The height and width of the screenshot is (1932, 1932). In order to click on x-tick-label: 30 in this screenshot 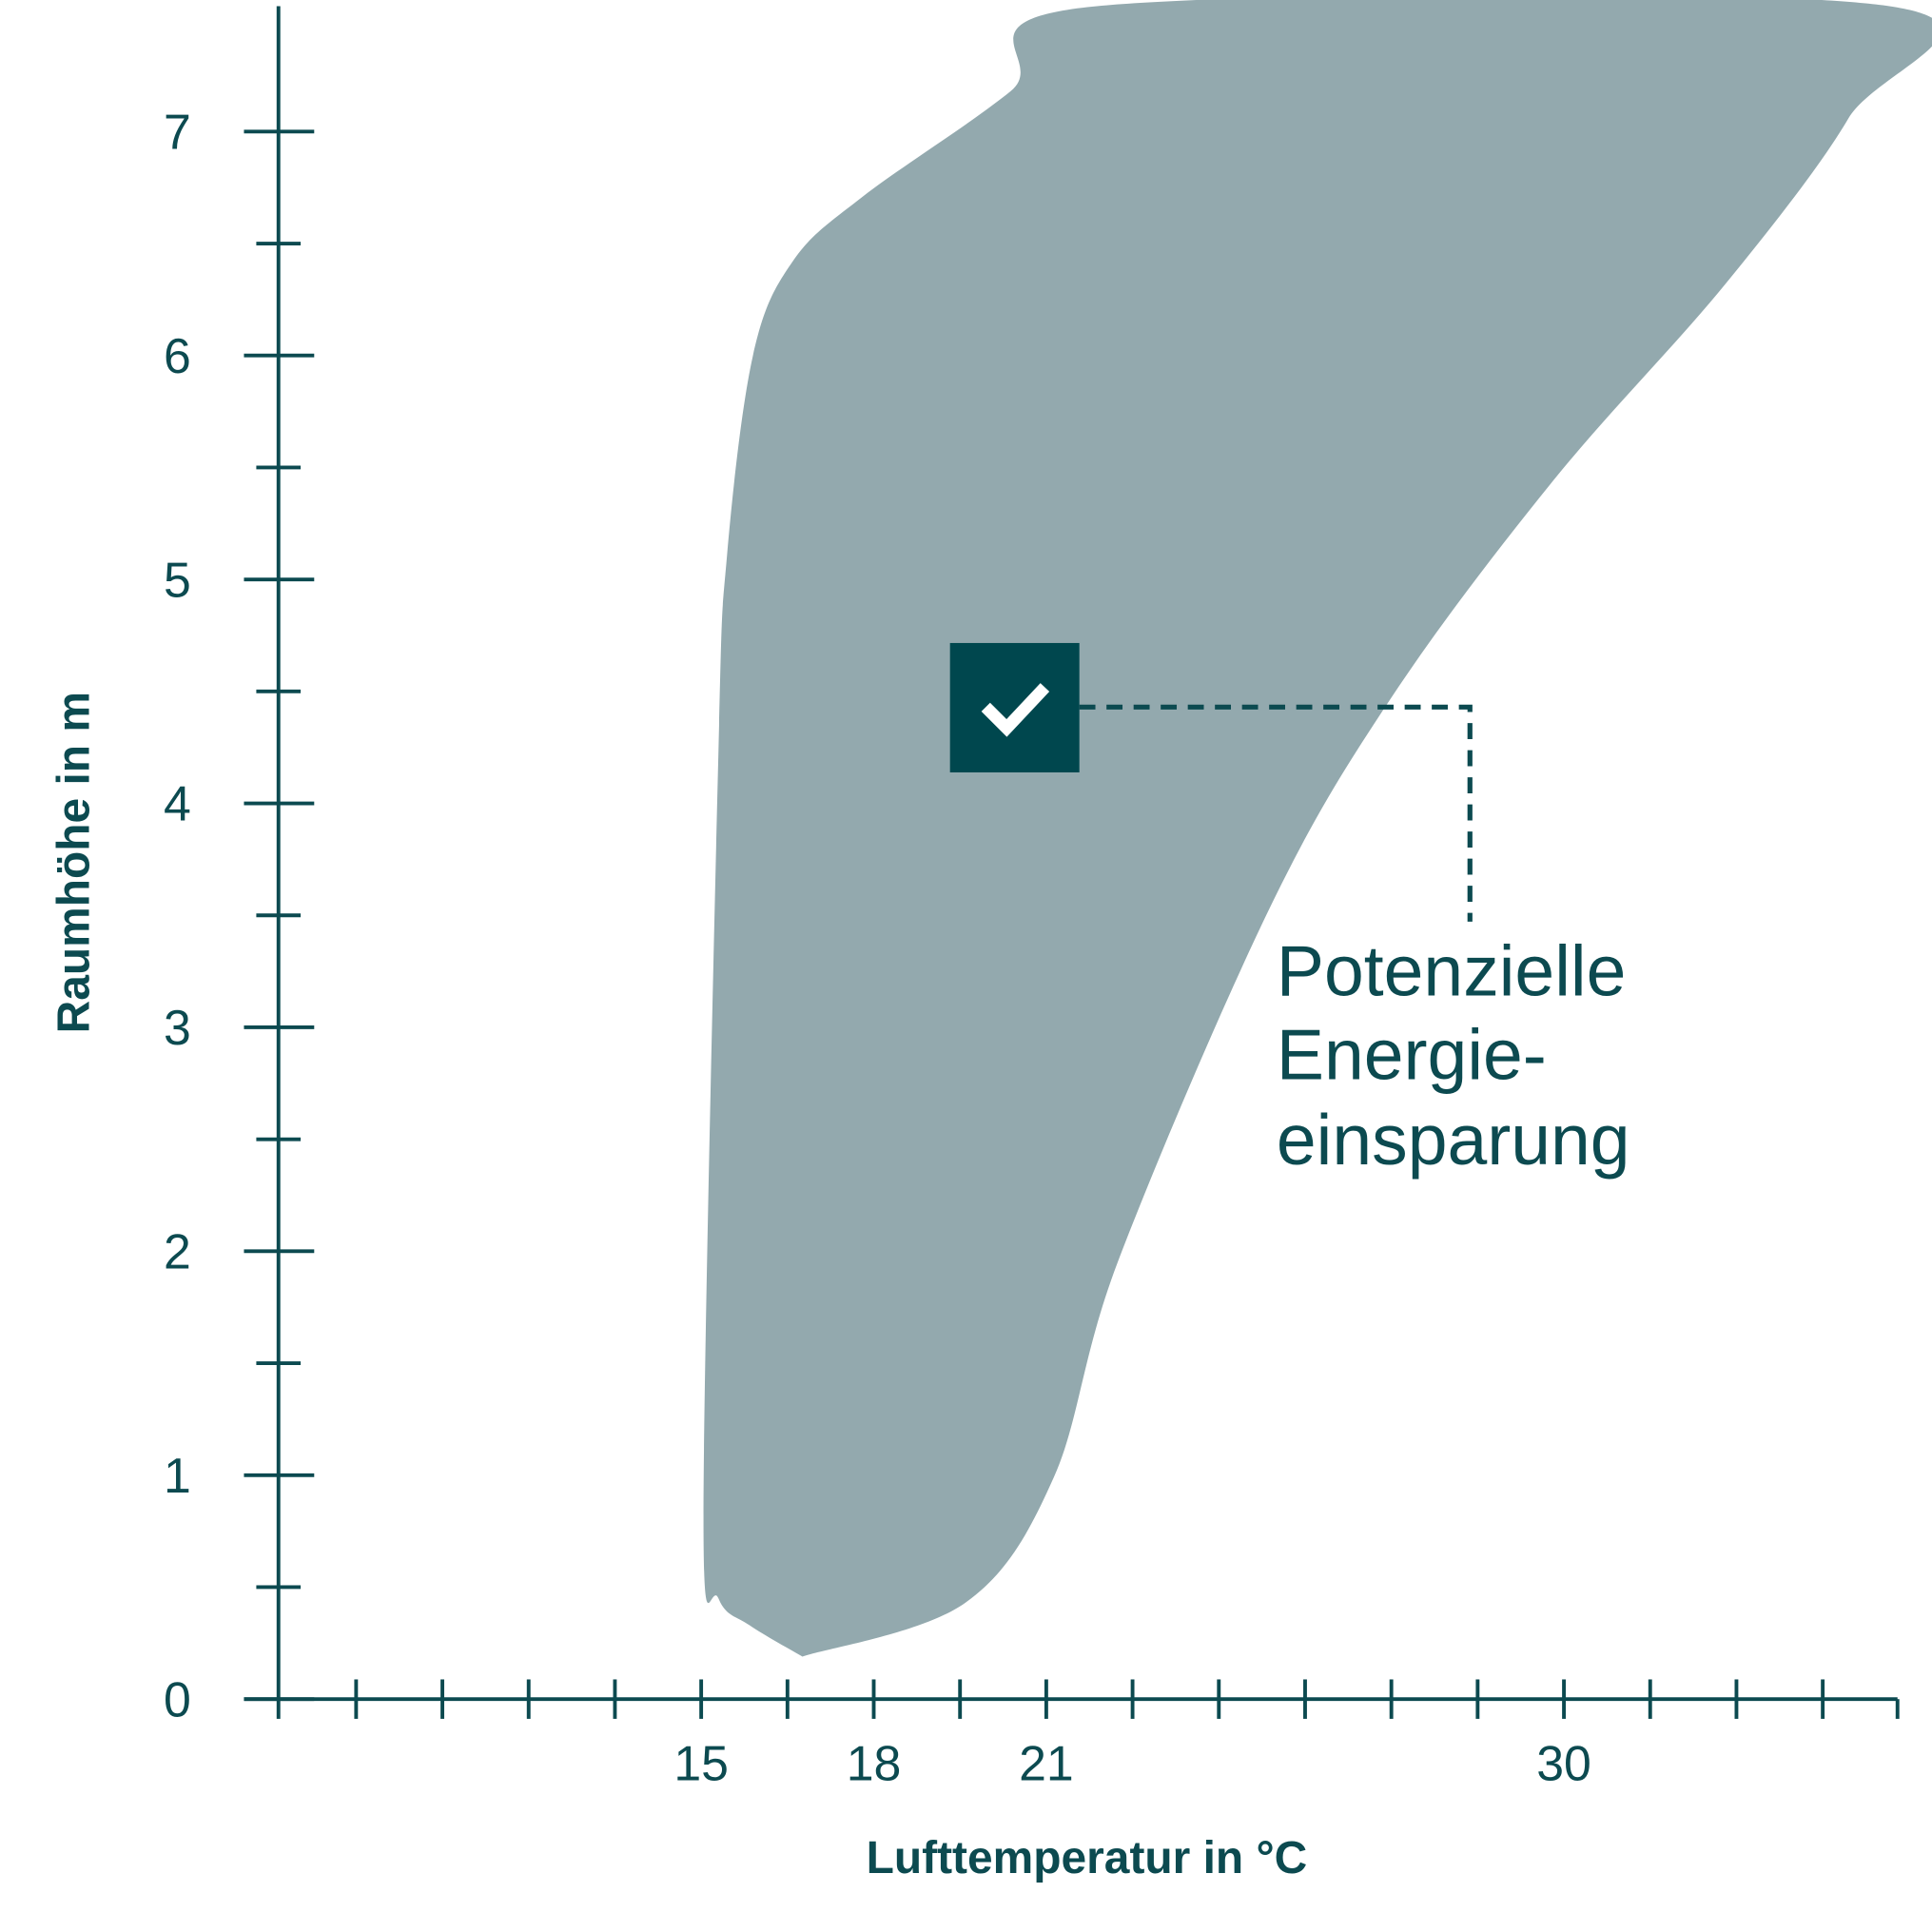, I will do `click(1563, 1764)`.